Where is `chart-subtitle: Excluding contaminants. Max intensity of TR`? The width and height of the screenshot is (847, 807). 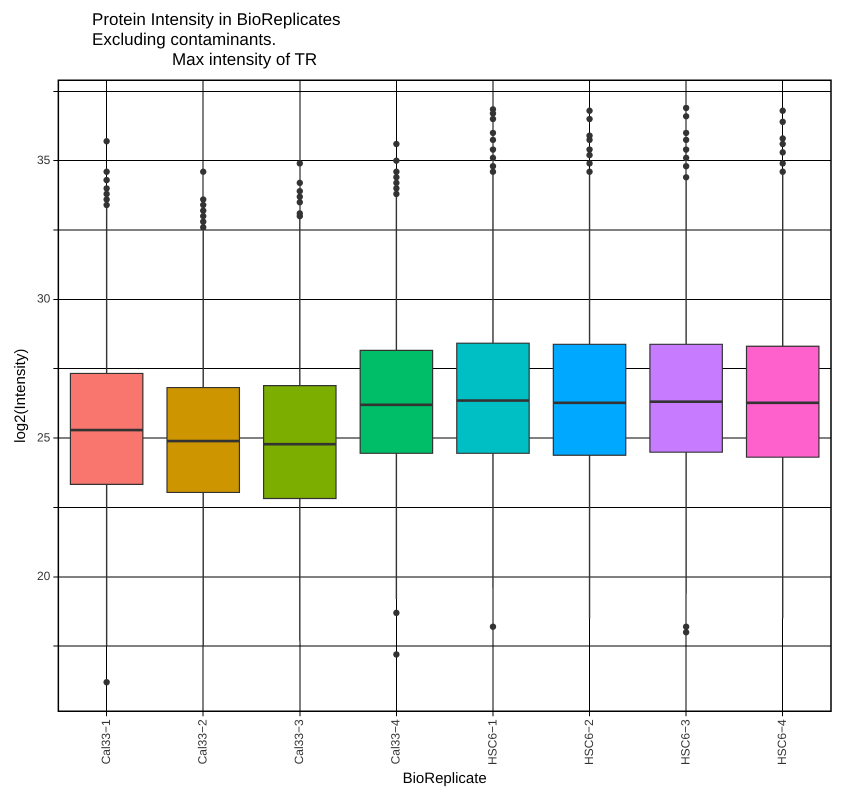
chart-subtitle: Excluding contaminants. Max intensity of TR is located at coordinates (205, 50).